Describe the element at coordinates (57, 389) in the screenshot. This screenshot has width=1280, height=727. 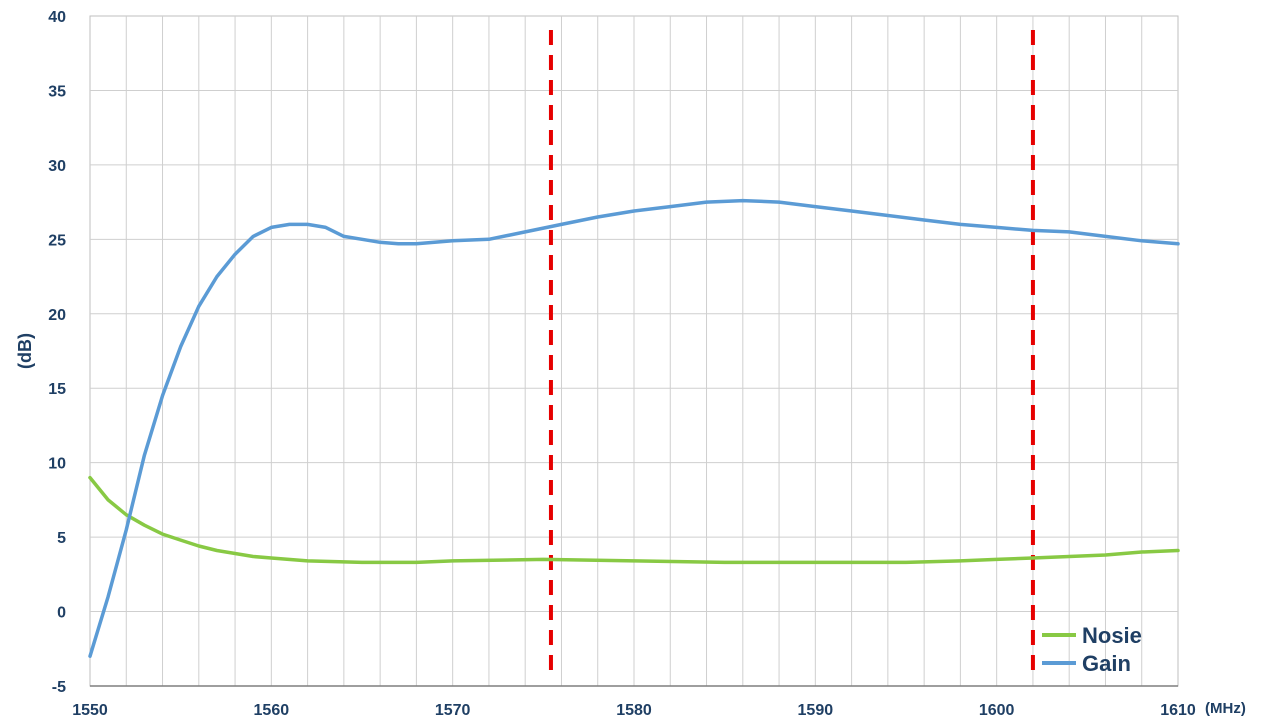
I see `y-tick-label: 15` at that location.